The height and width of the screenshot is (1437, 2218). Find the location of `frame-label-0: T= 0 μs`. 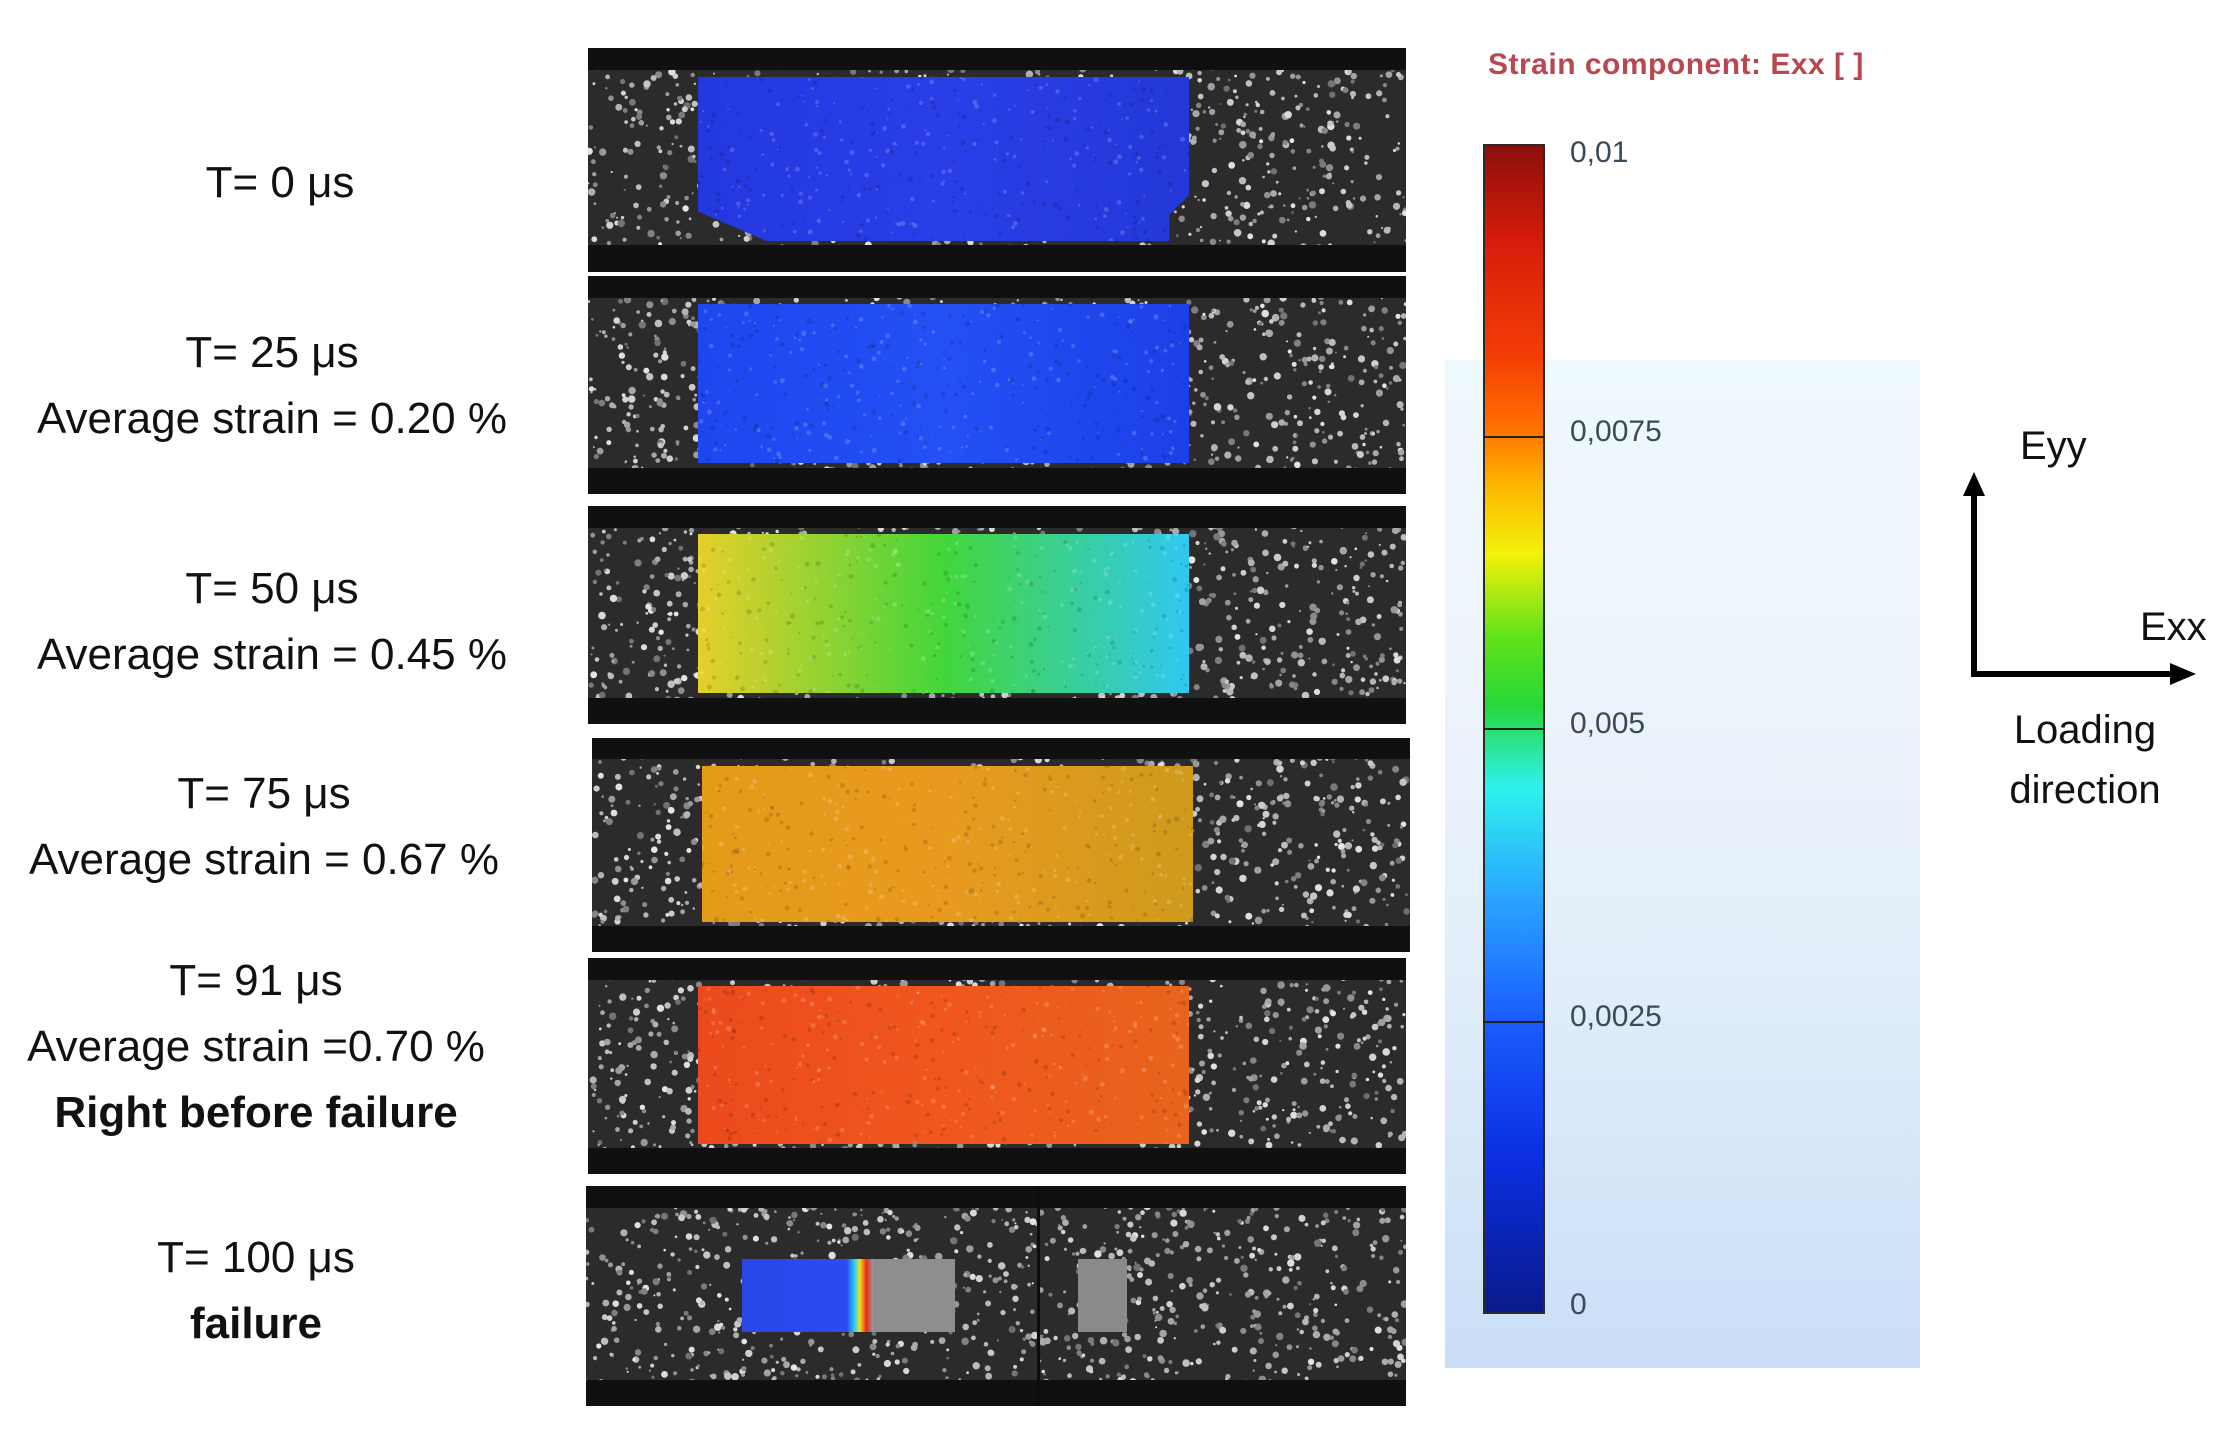

frame-label-0: T= 0 μs is located at coordinates (280, 183).